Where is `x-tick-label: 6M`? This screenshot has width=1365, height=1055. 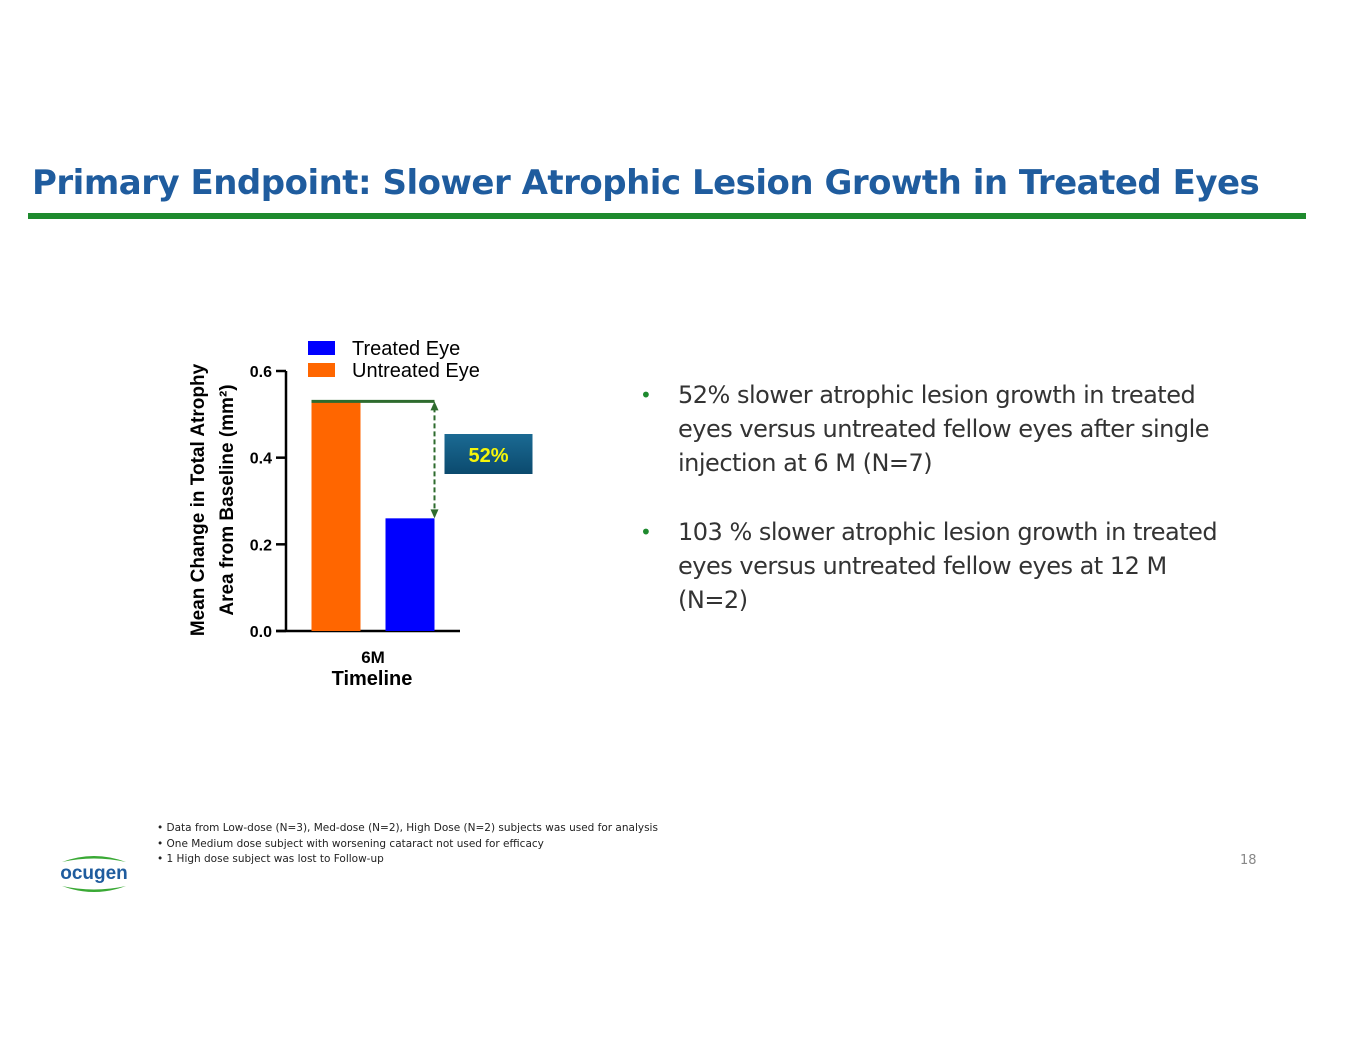
x-tick-label: 6M is located at coordinates (373, 657).